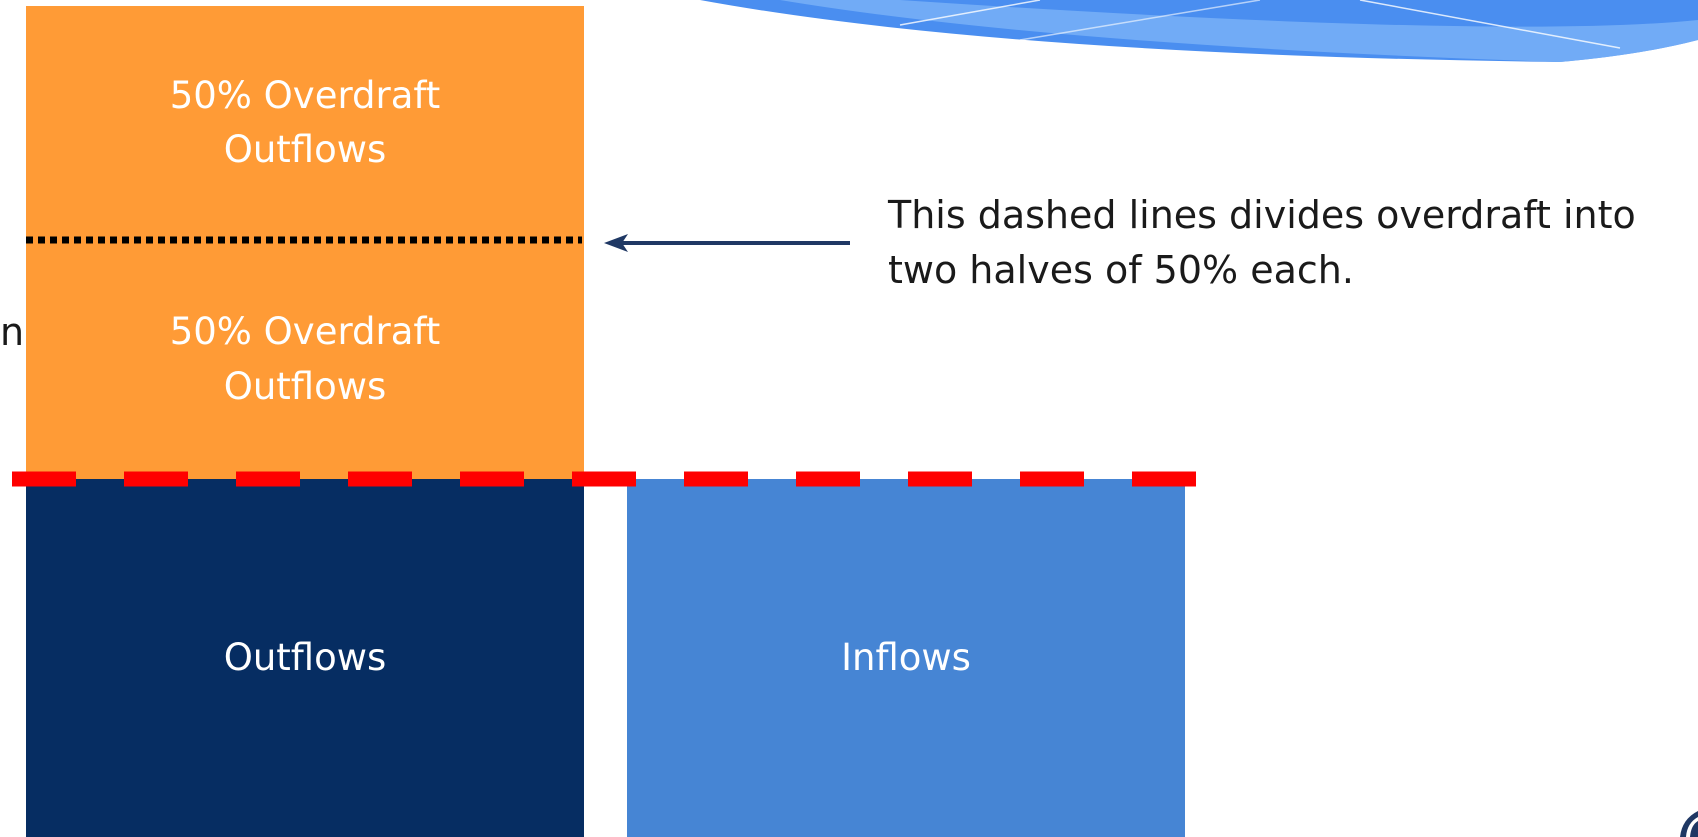  Describe the element at coordinates (305, 386) in the screenshot. I see `overdraft-bottom-label-line2: Outflows` at that location.